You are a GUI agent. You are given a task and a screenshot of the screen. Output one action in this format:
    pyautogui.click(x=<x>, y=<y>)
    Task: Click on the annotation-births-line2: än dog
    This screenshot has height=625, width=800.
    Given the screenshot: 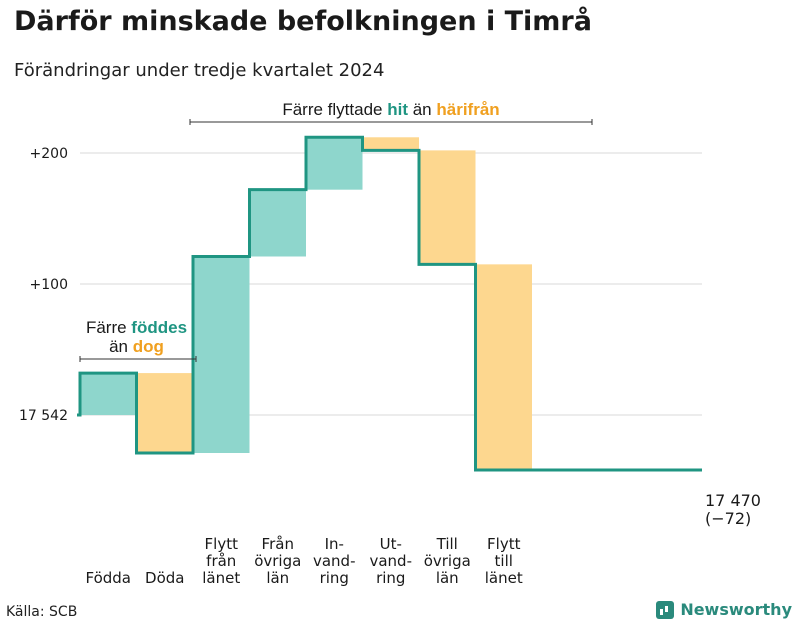 What is the action you would take?
    pyautogui.click(x=136, y=346)
    